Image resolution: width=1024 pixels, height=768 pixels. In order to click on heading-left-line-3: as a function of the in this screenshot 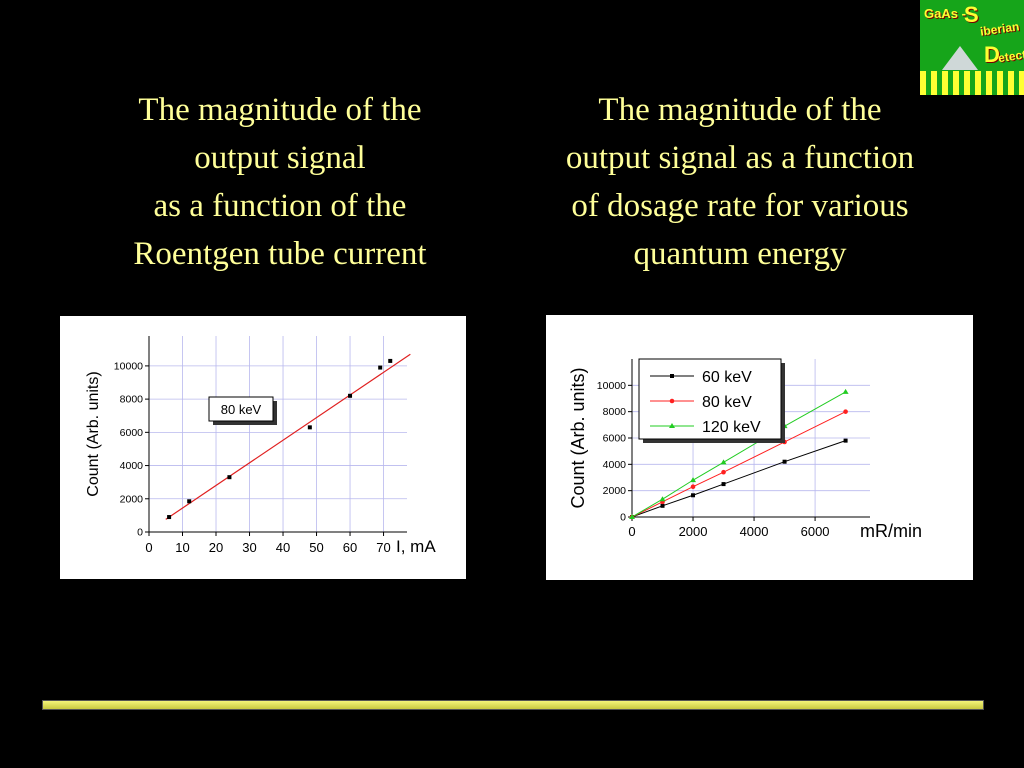, I will do `click(280, 206)`.